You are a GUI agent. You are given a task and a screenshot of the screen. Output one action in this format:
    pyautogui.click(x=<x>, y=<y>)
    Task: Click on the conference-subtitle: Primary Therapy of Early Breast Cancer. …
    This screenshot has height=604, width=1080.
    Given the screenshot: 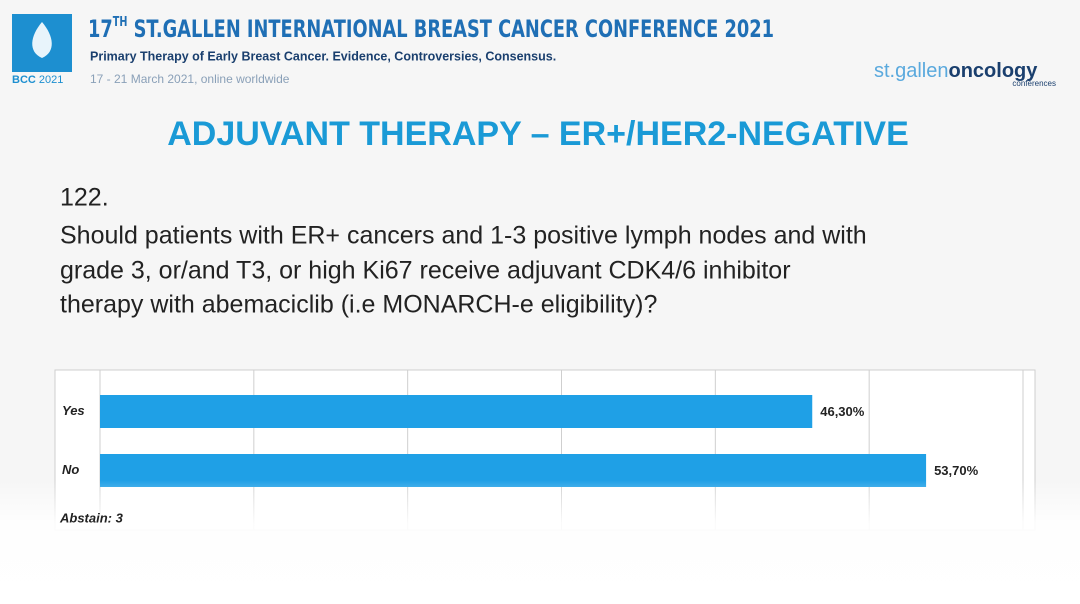 What is the action you would take?
    pyautogui.click(x=323, y=56)
    